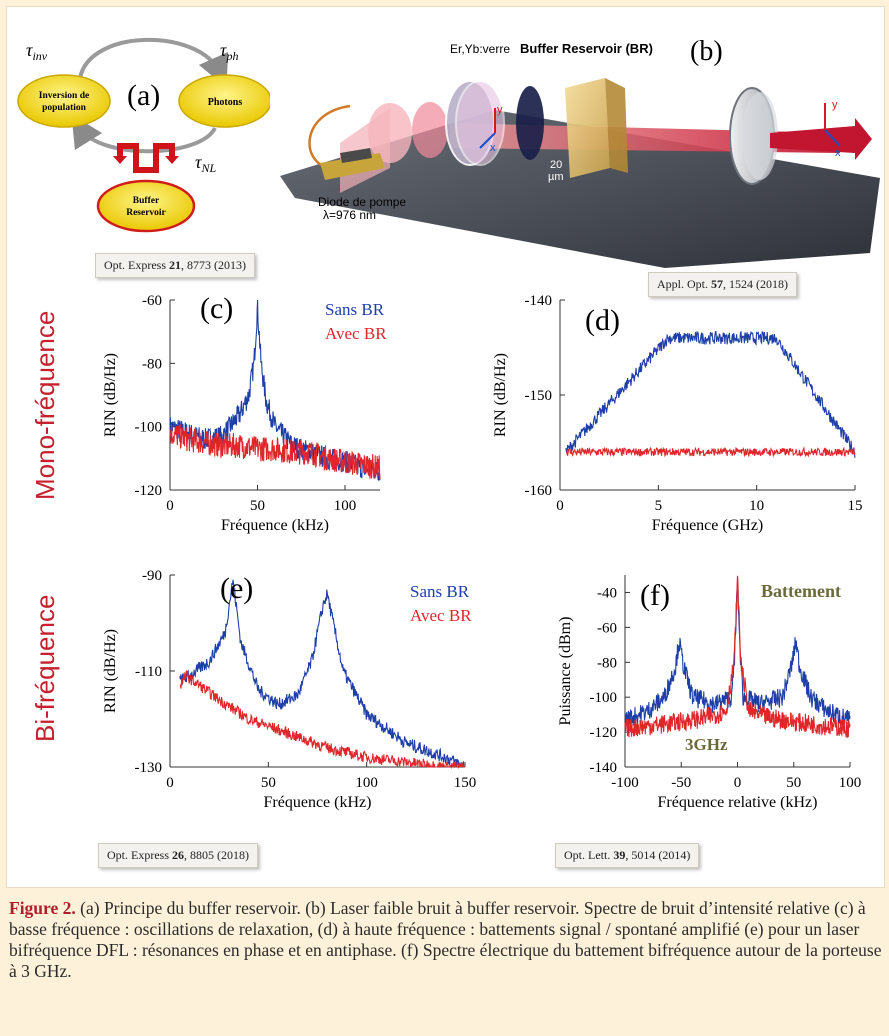 Image resolution: width=889 pixels, height=1036 pixels. Describe the element at coordinates (148, 672) in the screenshot. I see `y-tick-label: -110` at that location.